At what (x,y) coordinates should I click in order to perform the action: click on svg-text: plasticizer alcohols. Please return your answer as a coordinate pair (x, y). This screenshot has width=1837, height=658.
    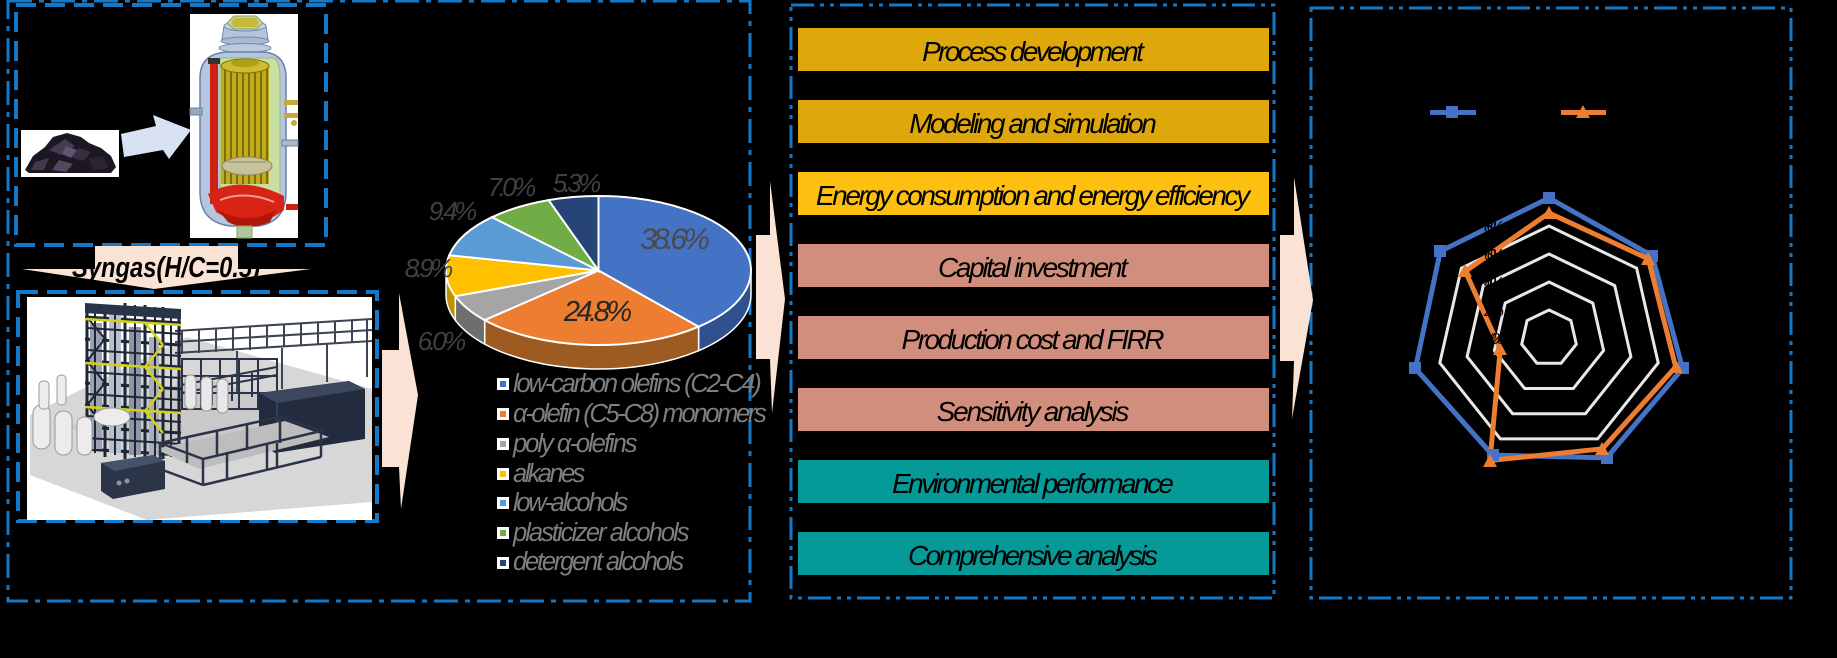
    Looking at the image, I should click on (601, 533).